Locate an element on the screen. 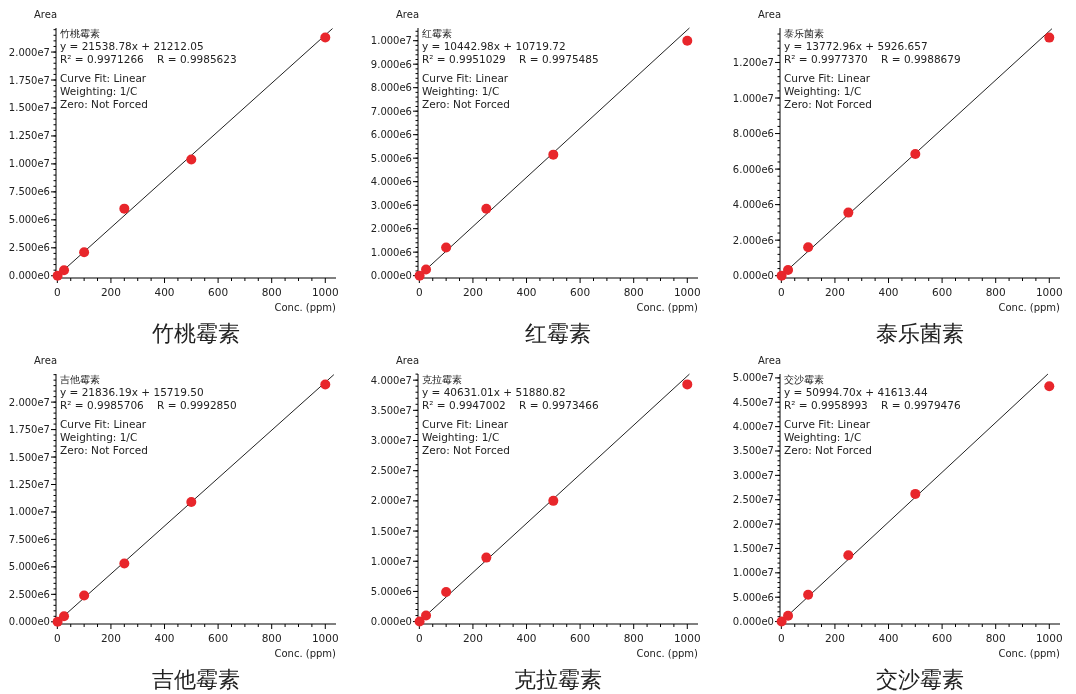 The width and height of the screenshot is (1076, 694). annotation: y = 21836.19x + 15719.50 is located at coordinates (132, 392).